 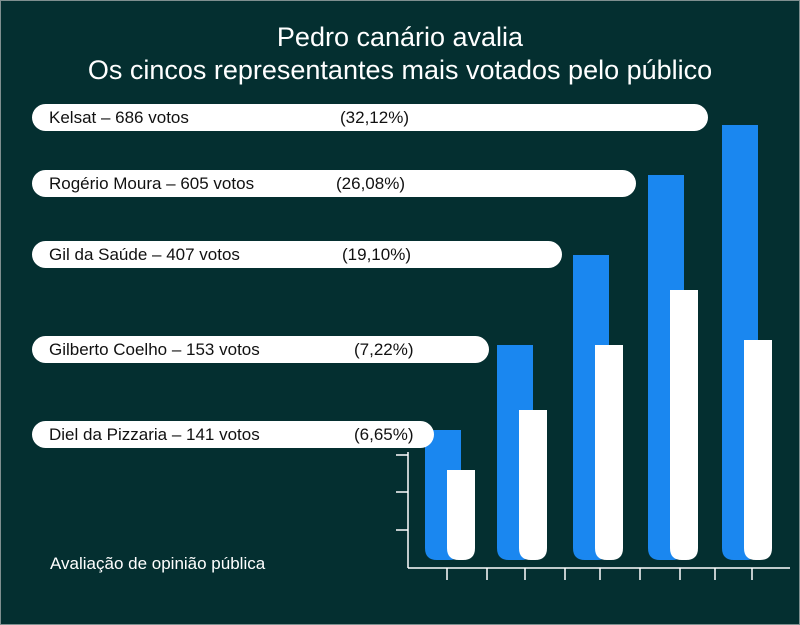 I want to click on label-pill-kelsat: Kelsat – 686 votos (32,12%), so click(x=370, y=117).